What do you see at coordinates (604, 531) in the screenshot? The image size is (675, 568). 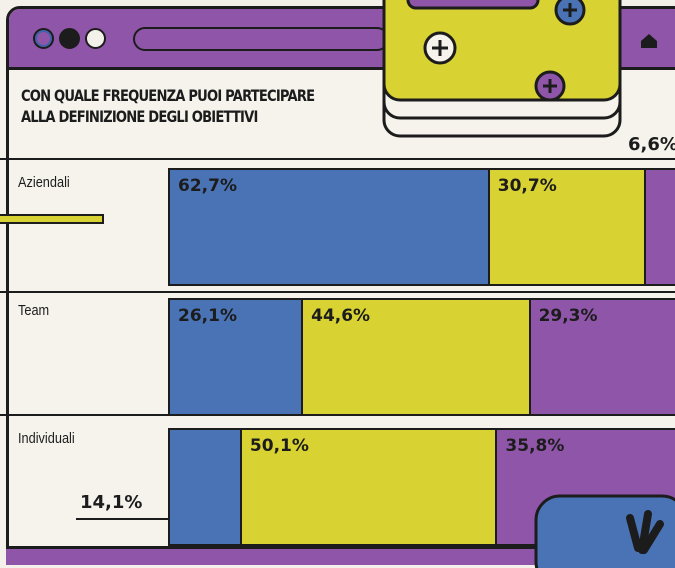 I see `spark-illustration` at bounding box center [604, 531].